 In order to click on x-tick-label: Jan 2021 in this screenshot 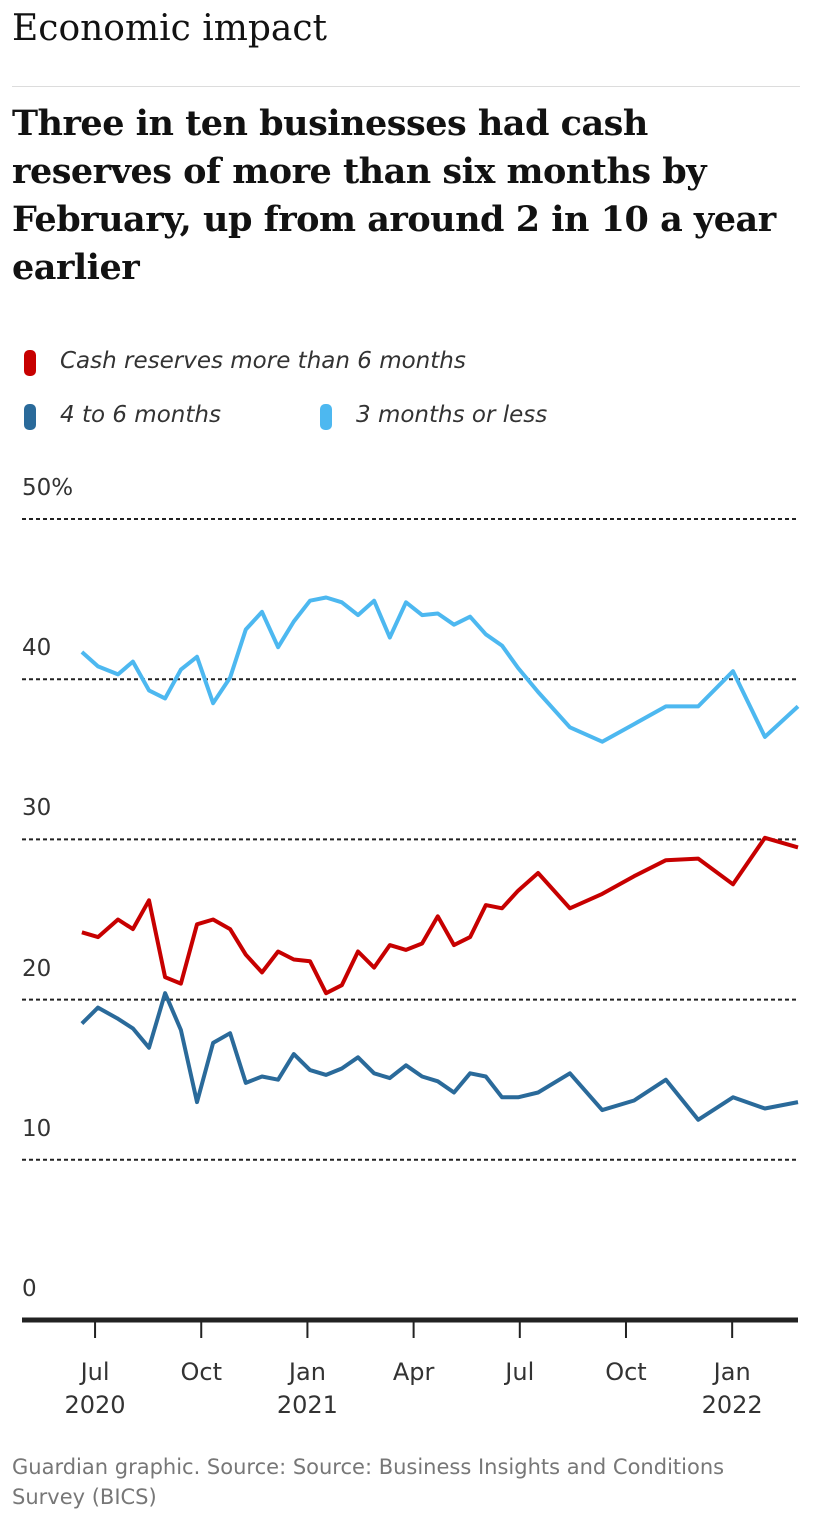, I will do `click(307, 1388)`.